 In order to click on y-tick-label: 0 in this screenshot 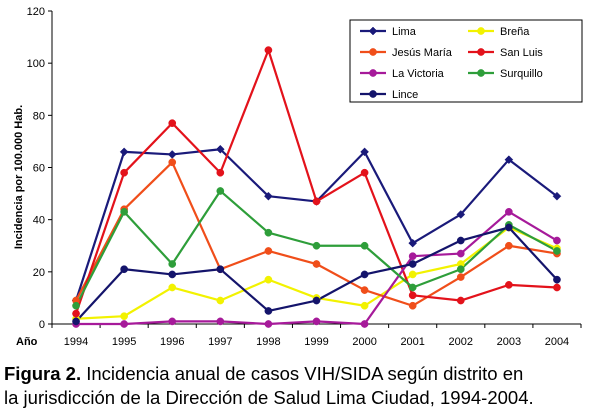, I will do `click(42, 325)`.